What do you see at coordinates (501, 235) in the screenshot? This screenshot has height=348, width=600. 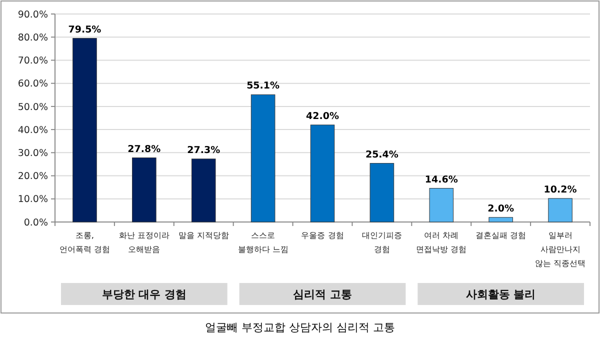 I see `x-tick-label: 결혼실패 경험` at bounding box center [501, 235].